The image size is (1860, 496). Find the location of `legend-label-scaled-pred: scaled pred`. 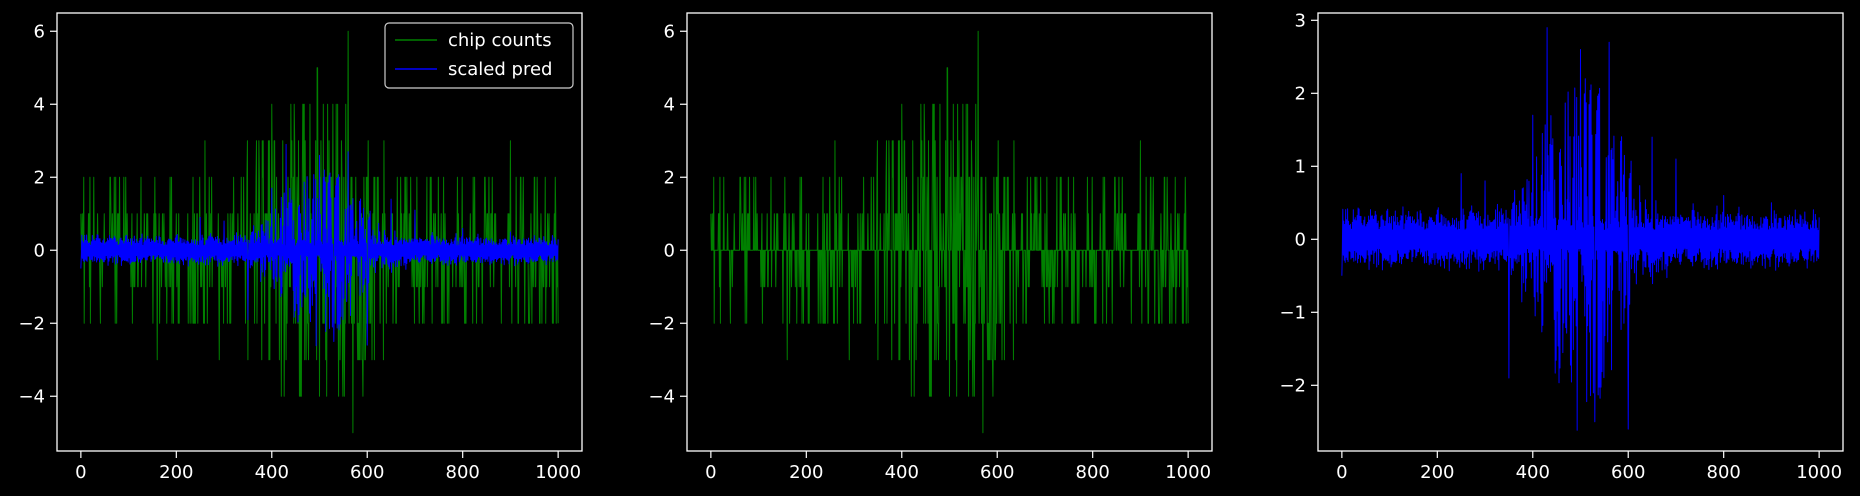

legend-label-scaled-pred: scaled pred is located at coordinates (500, 69).